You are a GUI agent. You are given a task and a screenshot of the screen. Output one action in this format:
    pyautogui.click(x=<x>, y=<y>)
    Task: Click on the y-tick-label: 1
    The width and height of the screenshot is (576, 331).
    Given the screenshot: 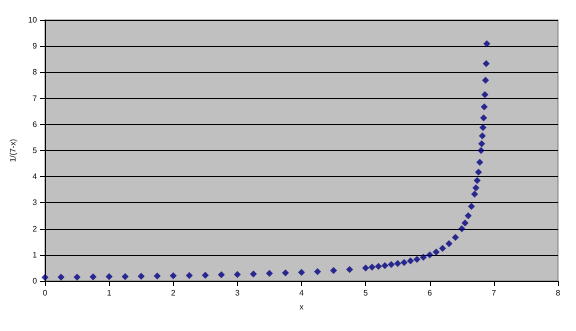 What is the action you would take?
    pyautogui.click(x=35, y=255)
    